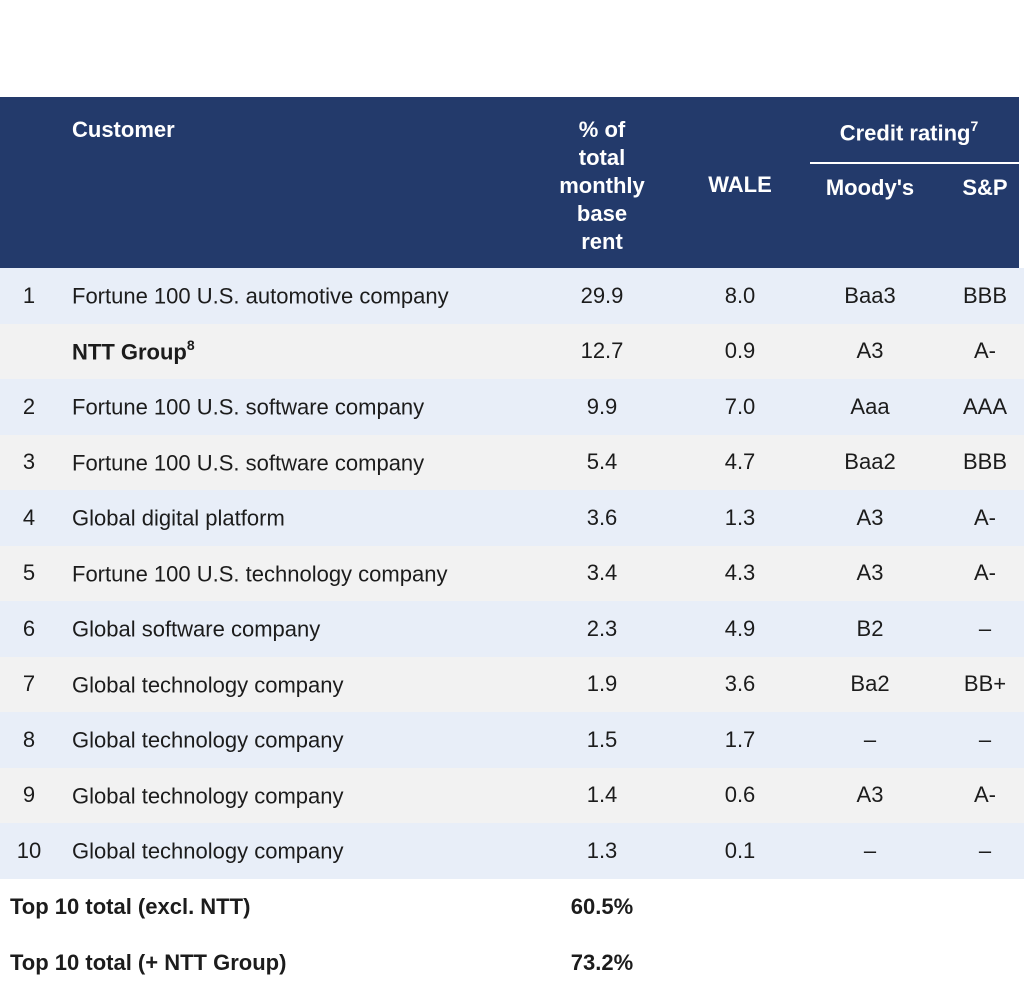 The image size is (1024, 1008). What do you see at coordinates (602, 684) in the screenshot?
I see `pct-cell: 1.9` at bounding box center [602, 684].